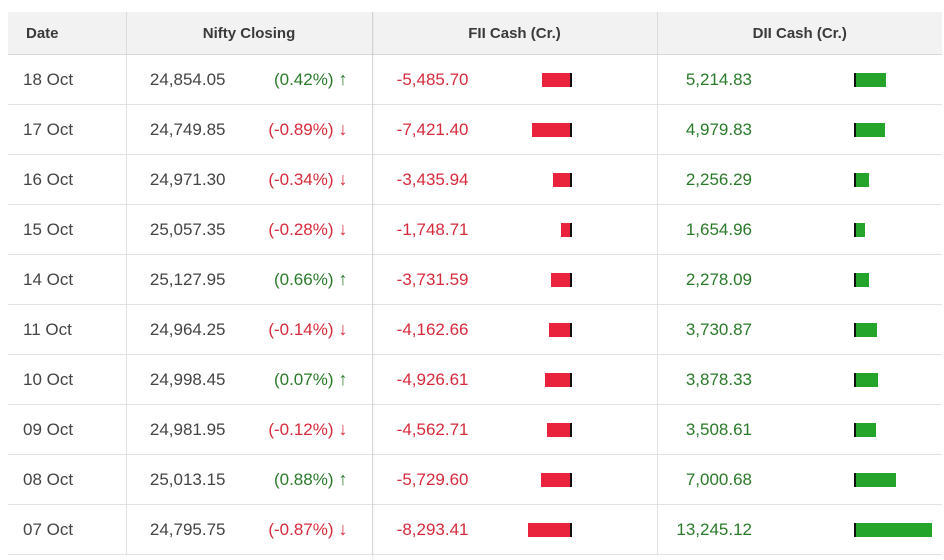 This screenshot has width=944, height=560. What do you see at coordinates (67, 229) in the screenshot?
I see `date-cell: 15 Oct` at bounding box center [67, 229].